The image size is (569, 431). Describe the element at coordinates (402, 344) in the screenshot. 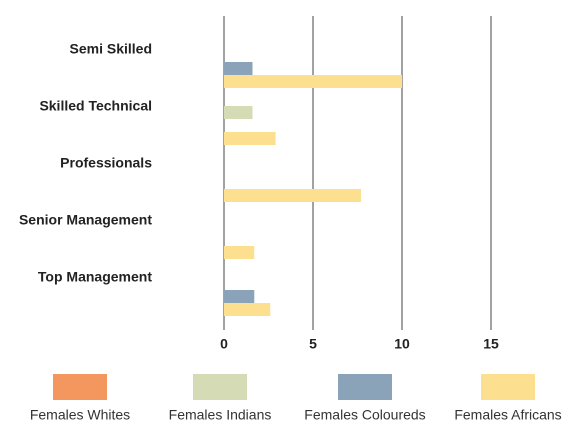

I see `x-tick-label: 10` at that location.